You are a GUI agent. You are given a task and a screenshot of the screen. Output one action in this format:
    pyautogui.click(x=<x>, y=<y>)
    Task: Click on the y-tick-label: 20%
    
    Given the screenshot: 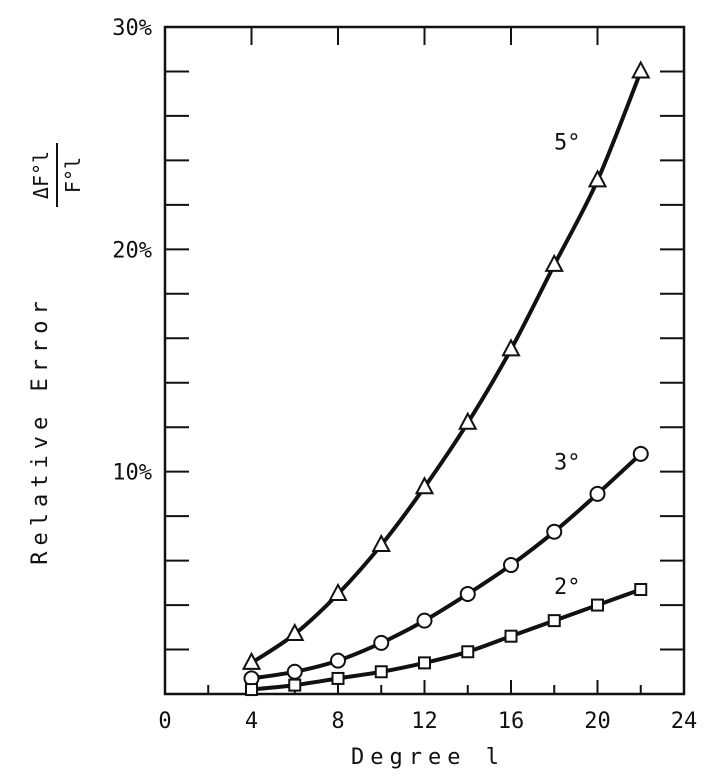 What is the action you would take?
    pyautogui.click(x=132, y=250)
    